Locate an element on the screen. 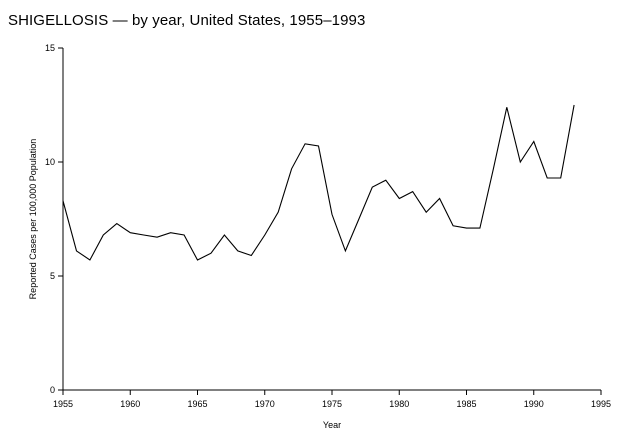  x-tick-label: 1955 is located at coordinates (63, 404).